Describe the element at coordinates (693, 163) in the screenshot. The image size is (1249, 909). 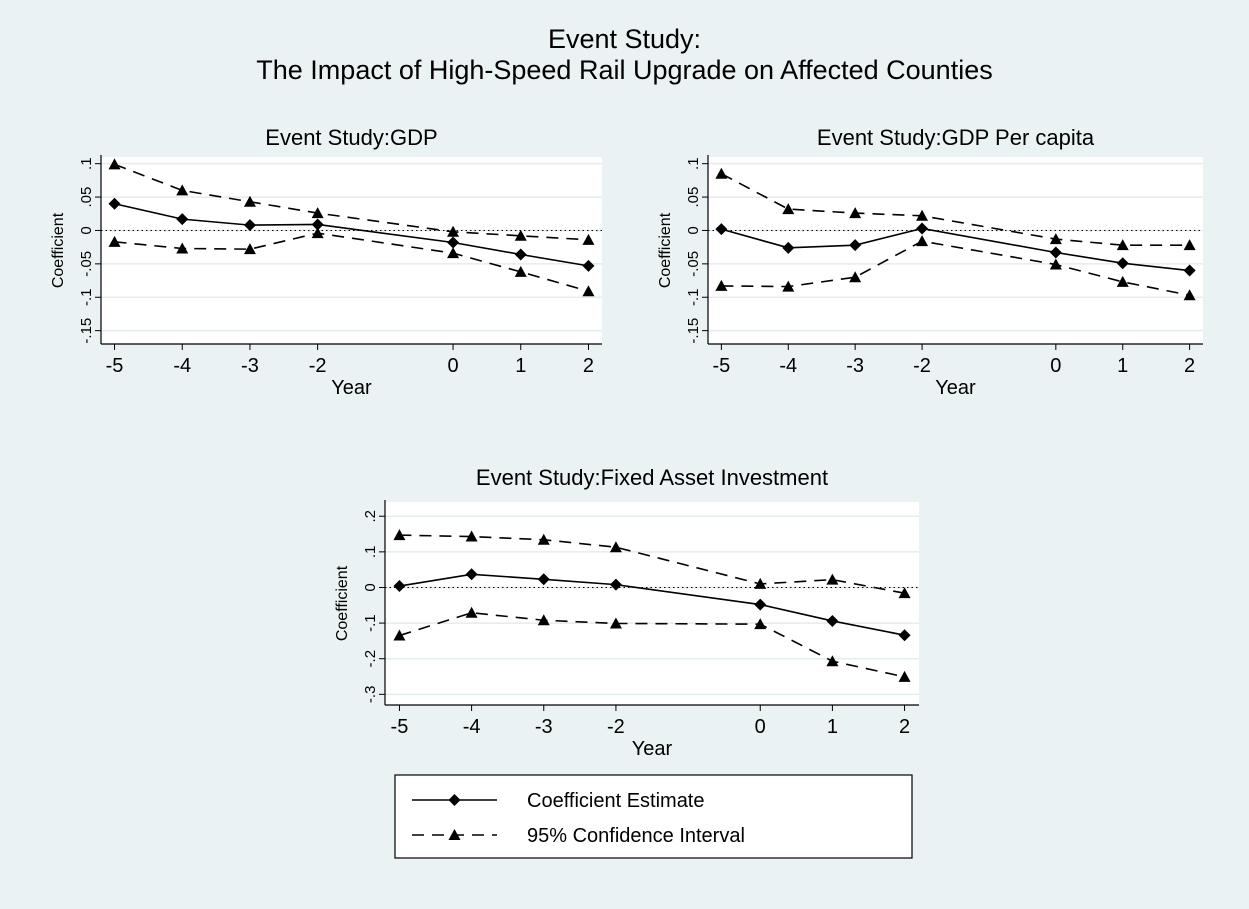
I see `y-tick-label: .1` at that location.